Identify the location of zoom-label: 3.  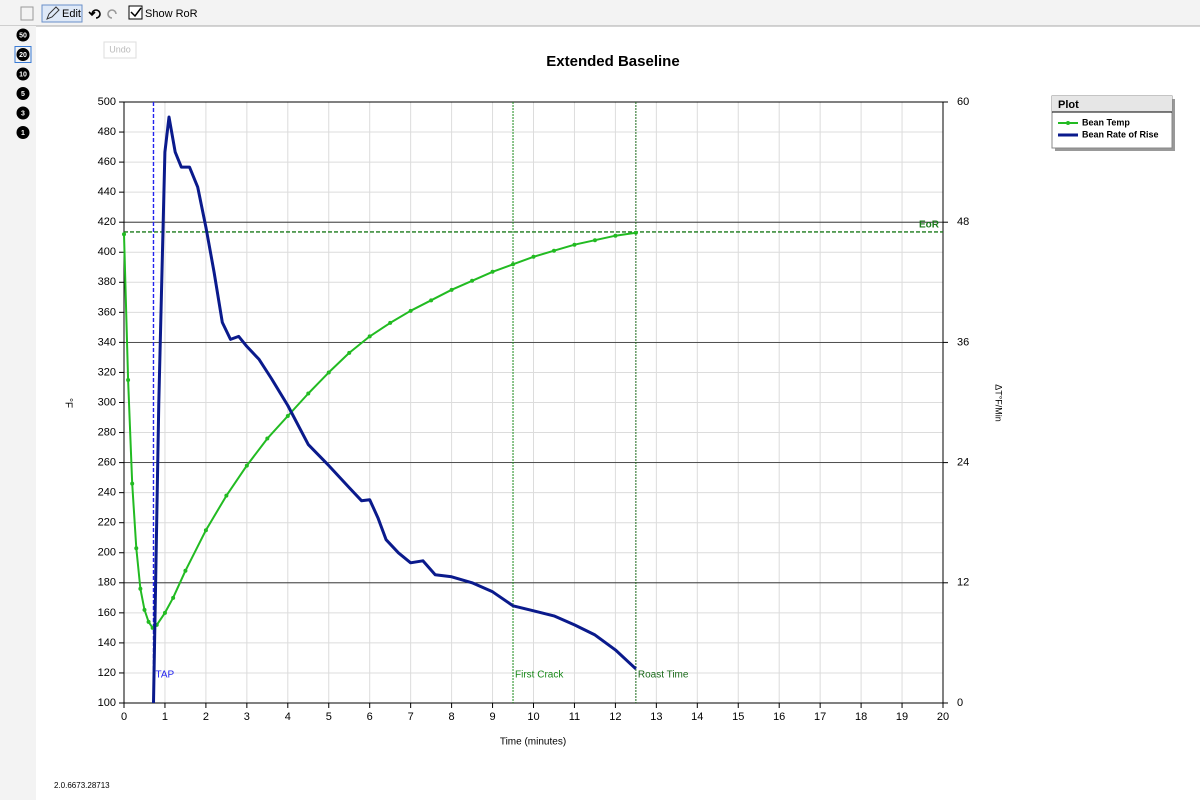
(23, 113).